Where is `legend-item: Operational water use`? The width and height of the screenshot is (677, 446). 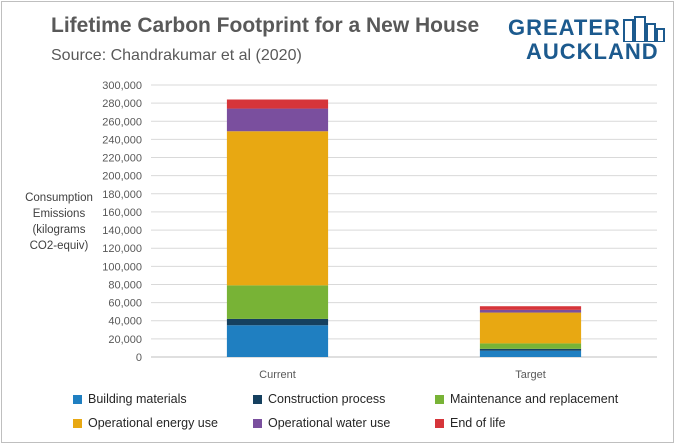 legend-item: Operational water use is located at coordinates (321, 423).